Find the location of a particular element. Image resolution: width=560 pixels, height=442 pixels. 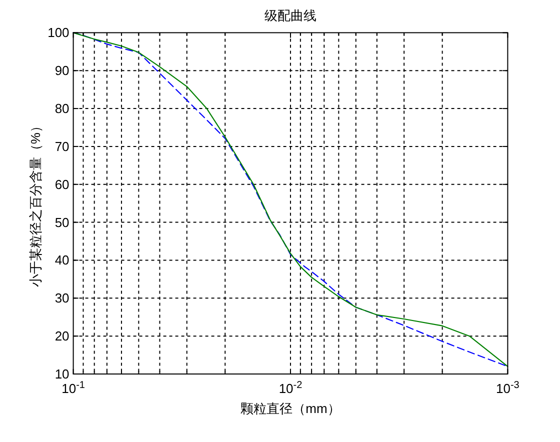

x-axis-title: 颗粒直径（mm） is located at coordinates (290, 408).